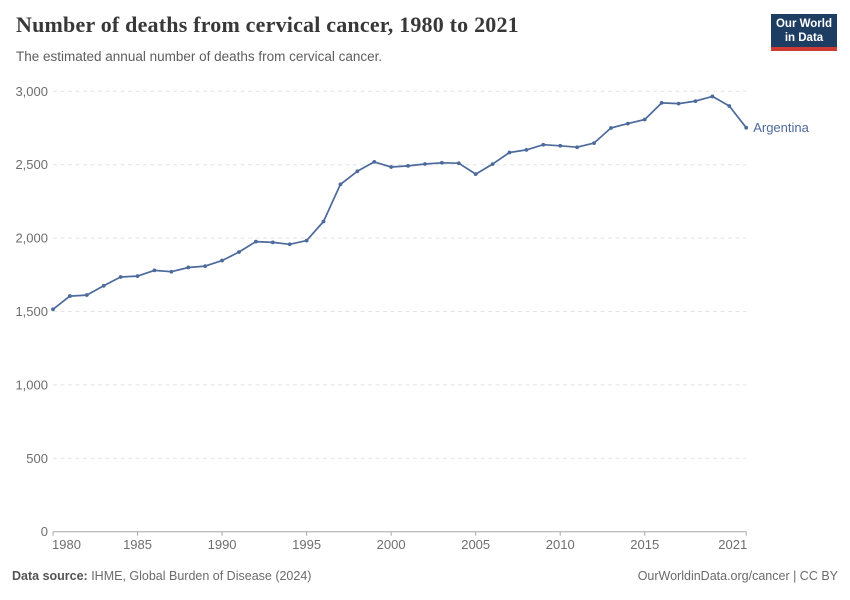 The image size is (850, 600). Describe the element at coordinates (803, 24) in the screenshot. I see `owid-logo-line1: Our World` at that location.